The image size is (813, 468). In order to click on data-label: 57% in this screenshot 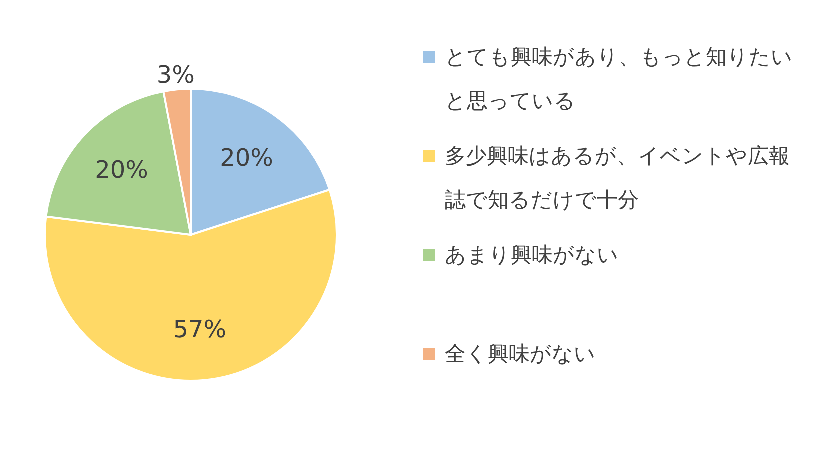, I will do `click(200, 329)`.